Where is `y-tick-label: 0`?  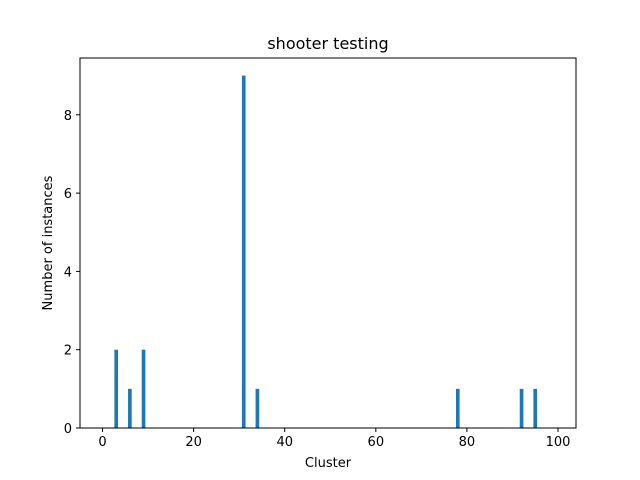
y-tick-label: 0 is located at coordinates (68, 429).